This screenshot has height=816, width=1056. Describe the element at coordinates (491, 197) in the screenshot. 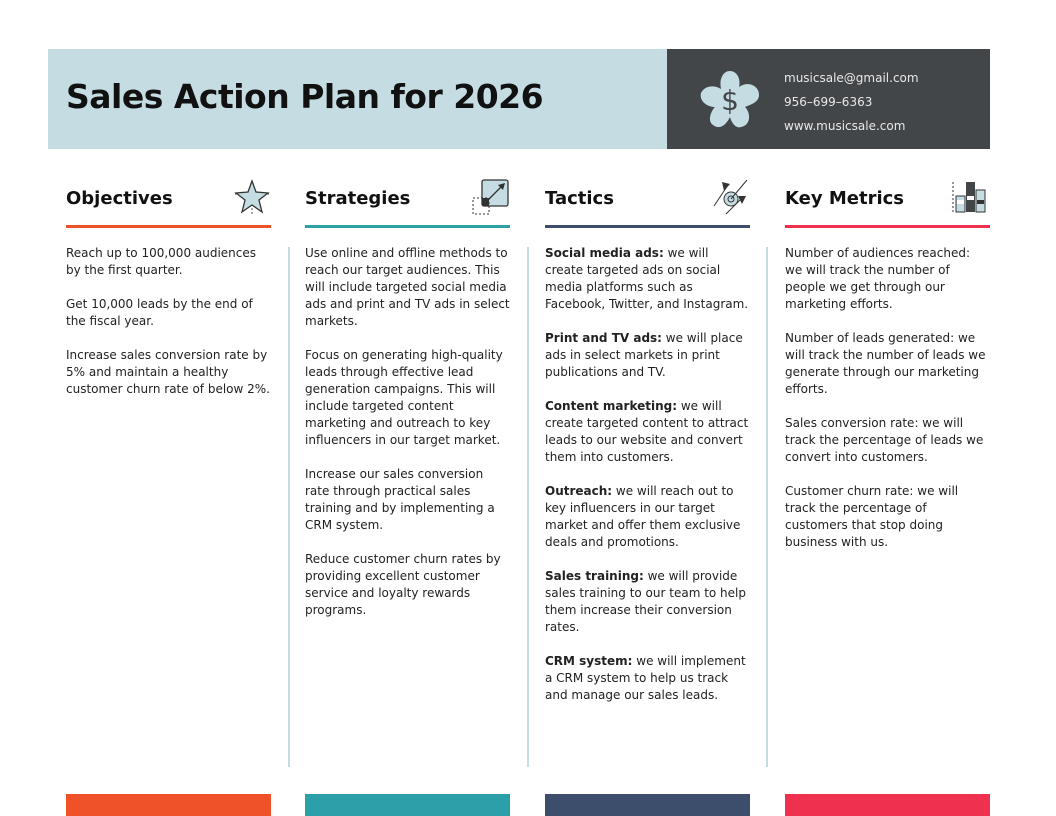

I see `resize-arrow-icon` at that location.